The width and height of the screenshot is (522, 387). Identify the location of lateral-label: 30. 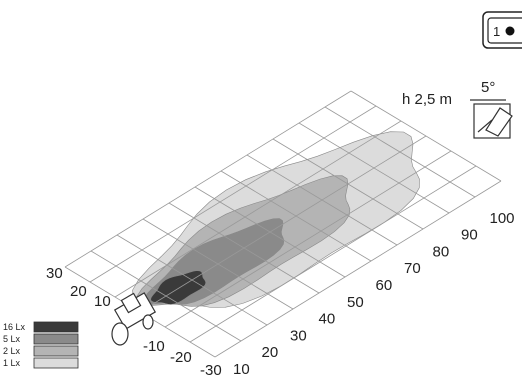
(54, 273).